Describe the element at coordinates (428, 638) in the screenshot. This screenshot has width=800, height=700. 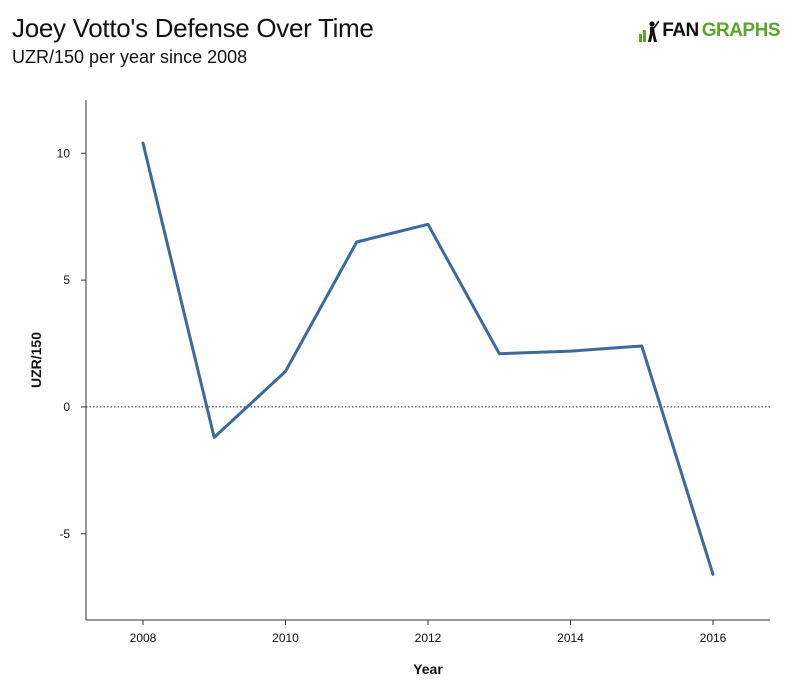
I see `x-tick-label: 2012` at that location.